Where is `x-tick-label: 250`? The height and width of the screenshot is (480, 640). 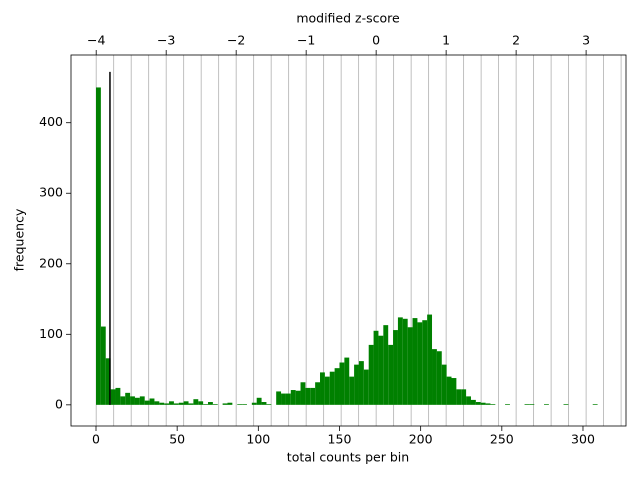 x-tick-label: 250 is located at coordinates (502, 439).